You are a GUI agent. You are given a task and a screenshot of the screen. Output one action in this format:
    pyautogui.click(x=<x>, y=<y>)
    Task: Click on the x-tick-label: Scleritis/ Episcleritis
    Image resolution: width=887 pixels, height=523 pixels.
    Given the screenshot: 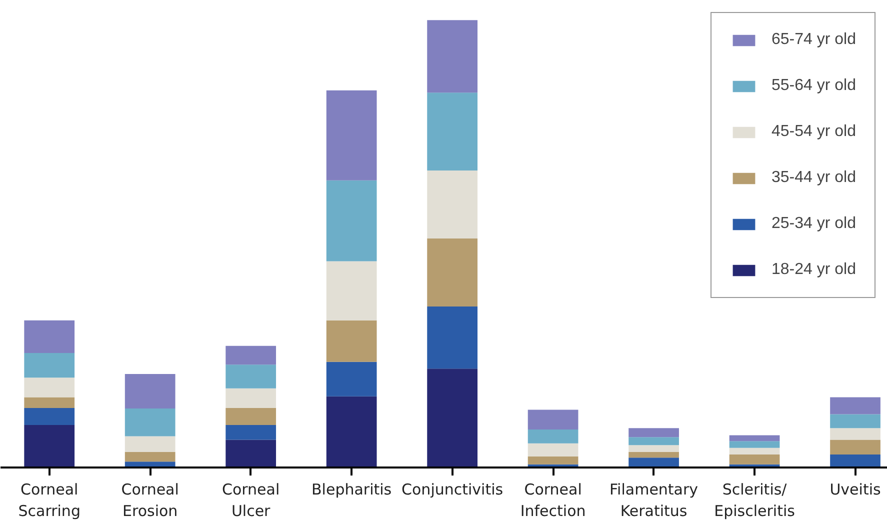 What is the action you would take?
    pyautogui.click(x=755, y=500)
    